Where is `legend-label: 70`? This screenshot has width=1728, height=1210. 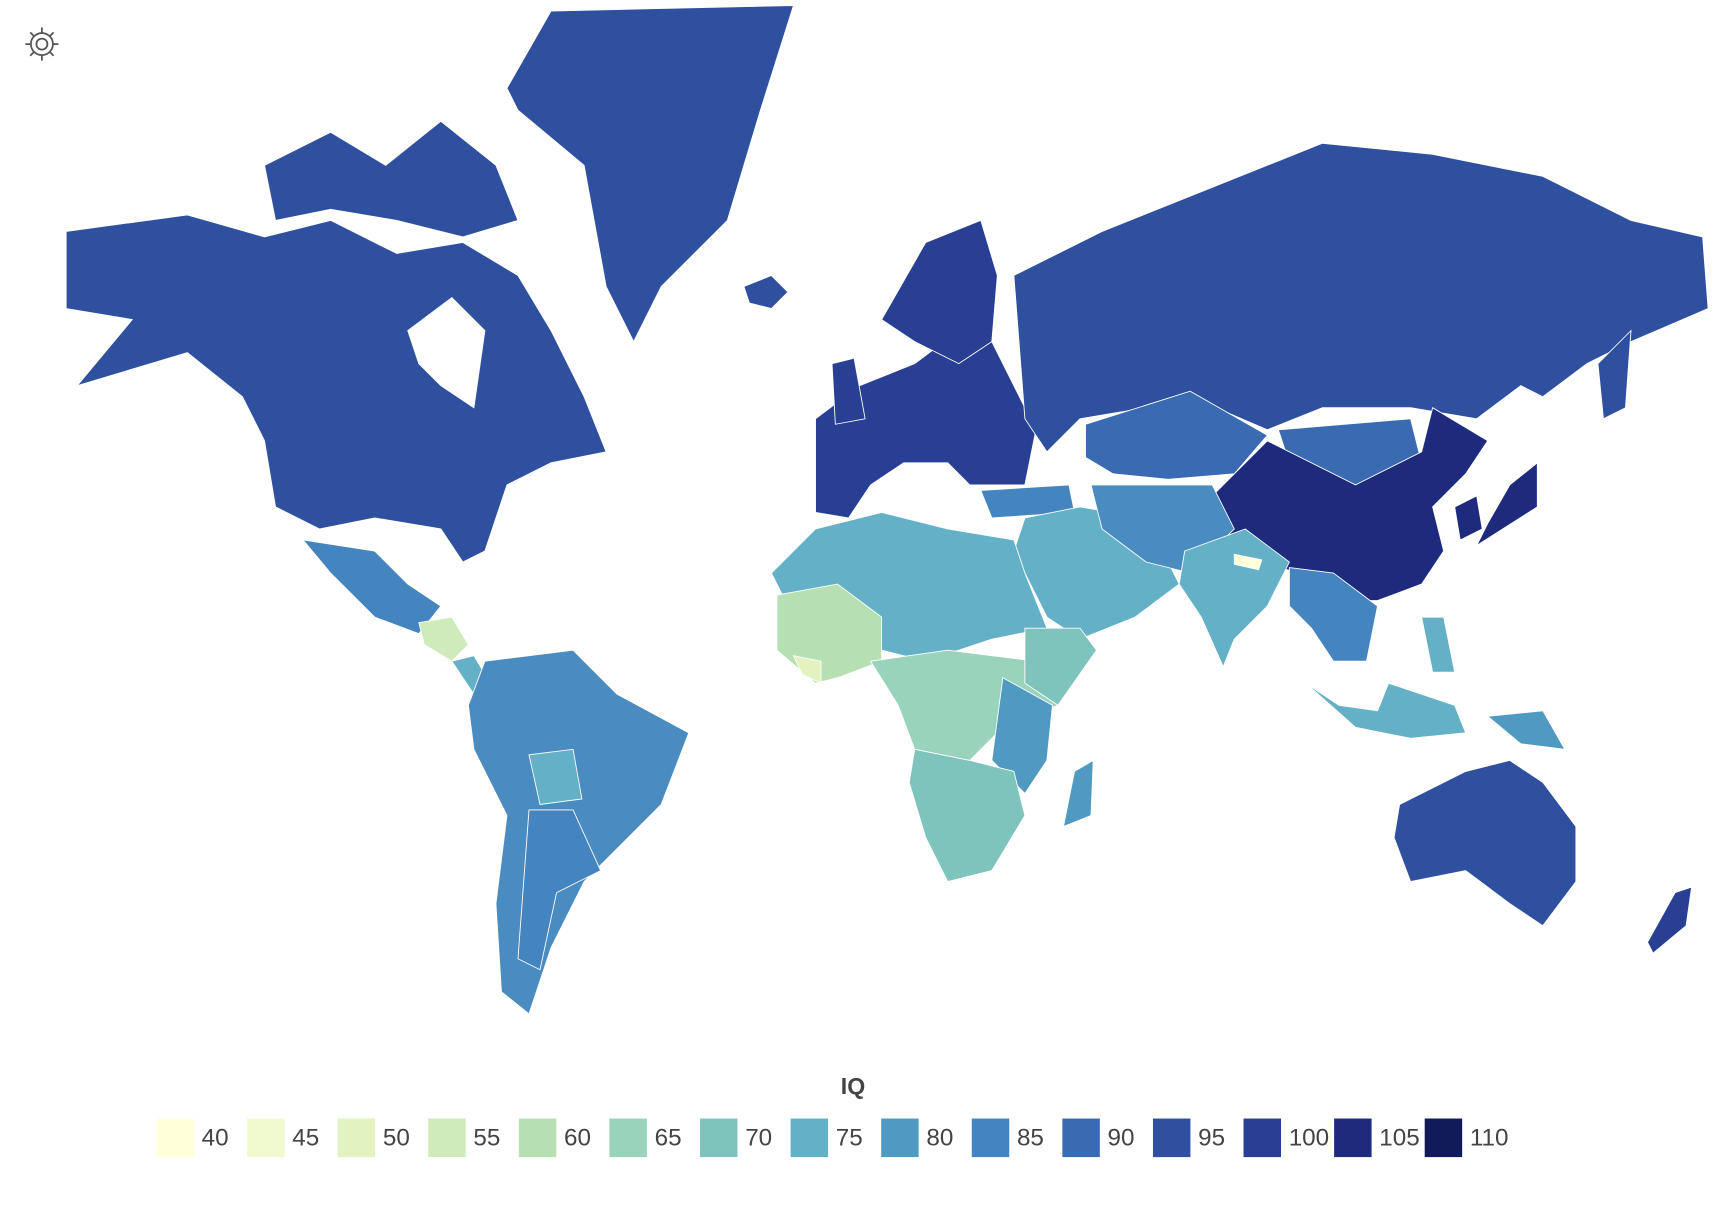
legend-label: 70 is located at coordinates (758, 1137).